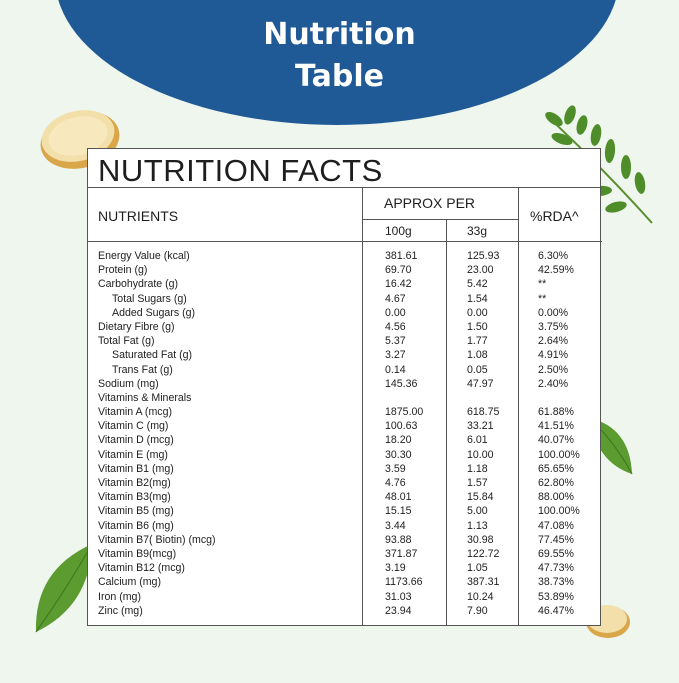  Describe the element at coordinates (398, 610) in the screenshot. I see `value-100g: 23.94` at that location.